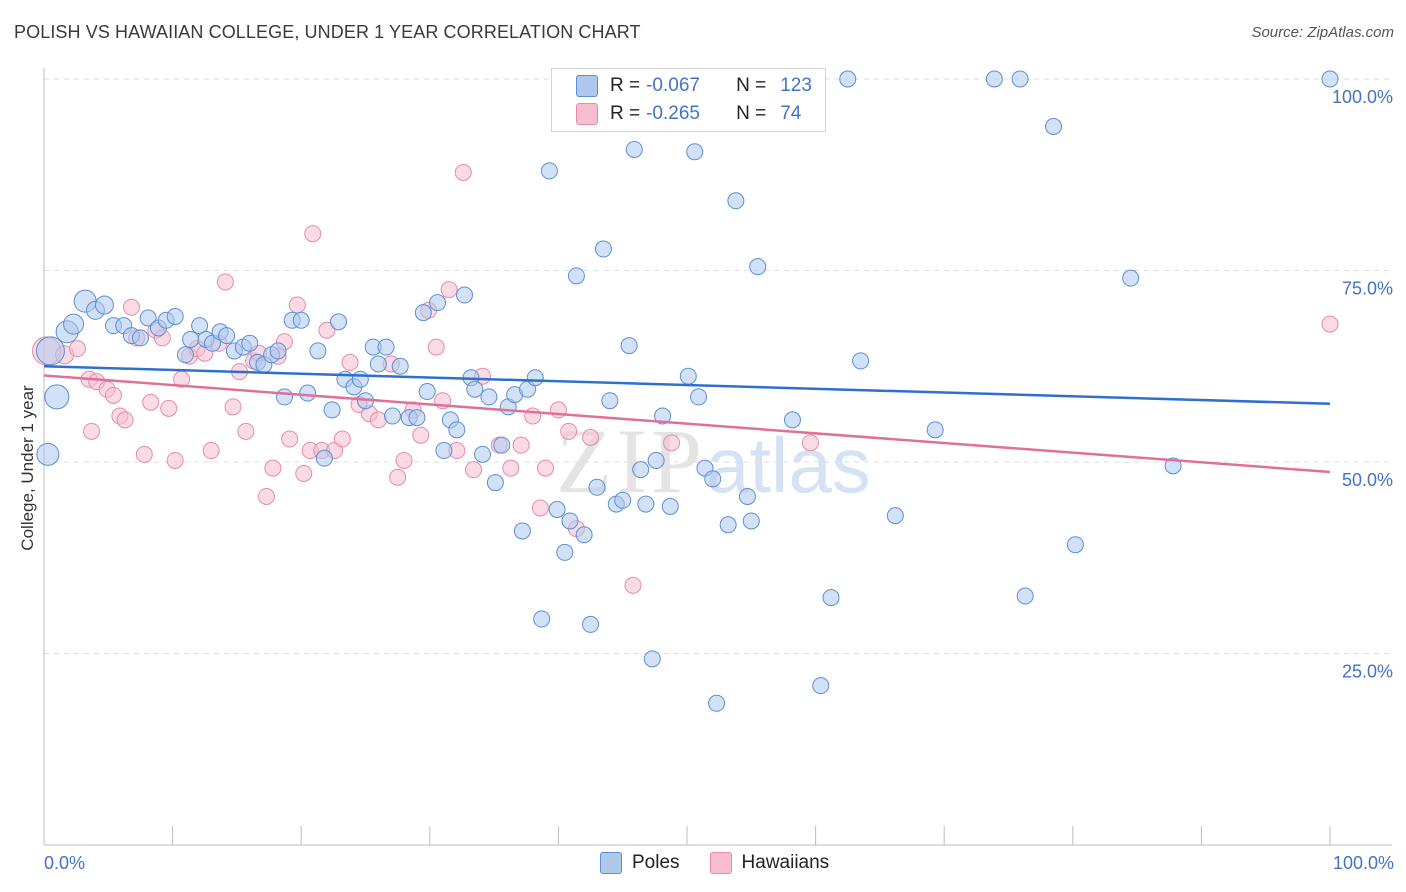  I want to click on y-tick-label: 100.0%, so click(1362, 97).